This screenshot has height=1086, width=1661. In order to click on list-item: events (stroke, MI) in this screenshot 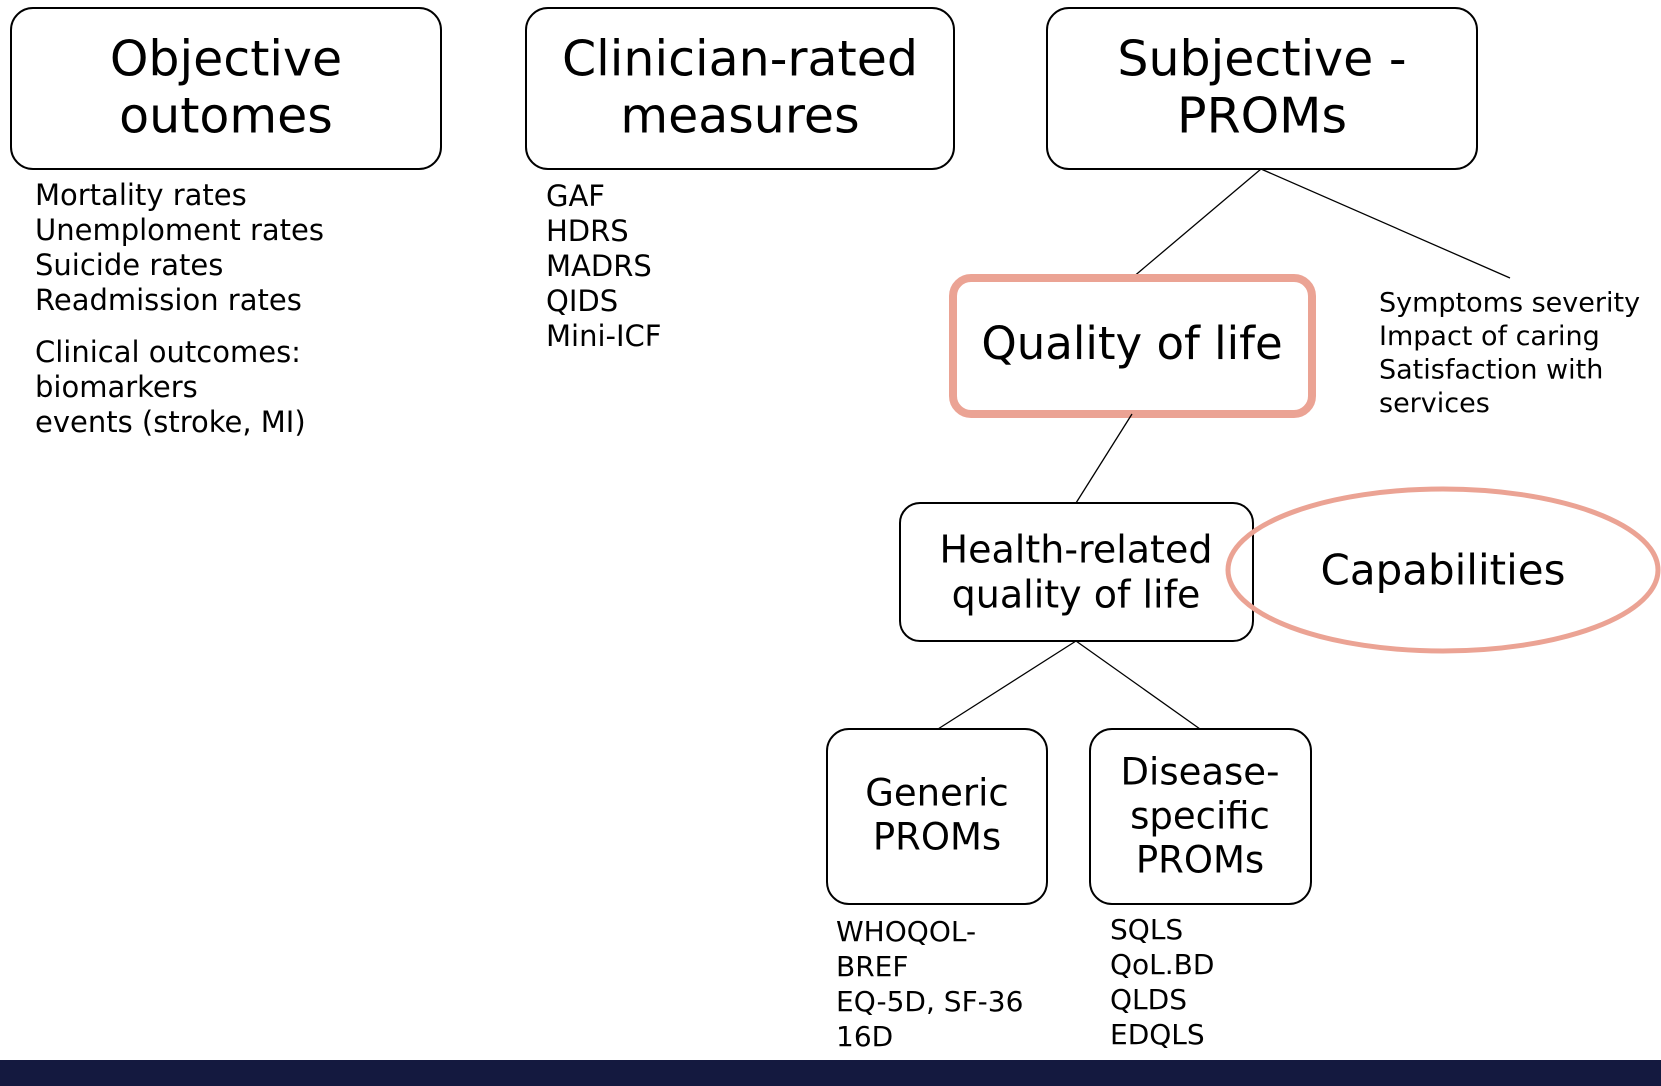, I will do `click(170, 422)`.